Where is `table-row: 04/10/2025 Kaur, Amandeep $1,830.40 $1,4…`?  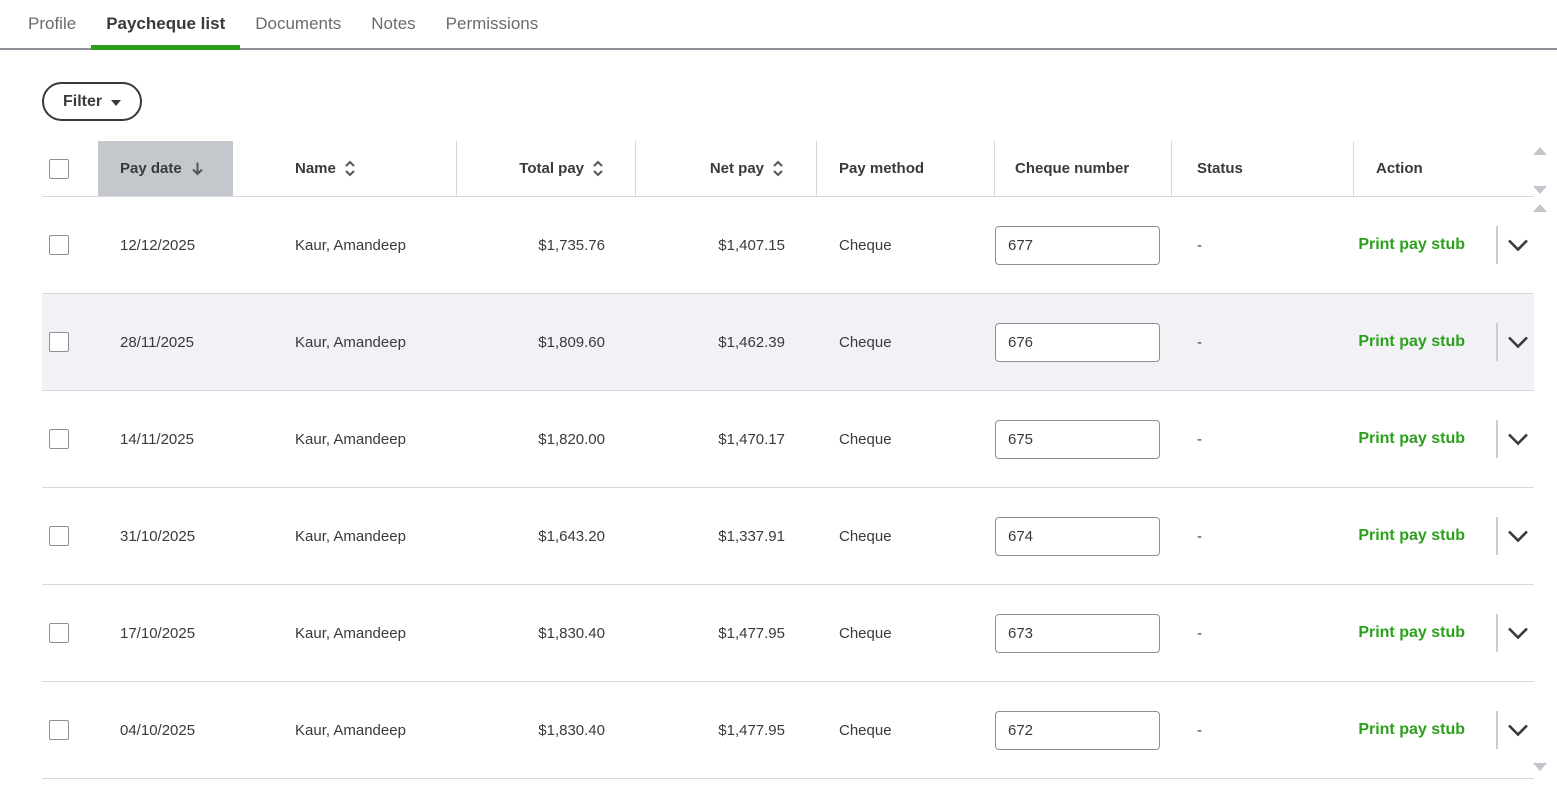 table-row: 04/10/2025 Kaur, Amandeep $1,830.40 $1,4… is located at coordinates (788, 730).